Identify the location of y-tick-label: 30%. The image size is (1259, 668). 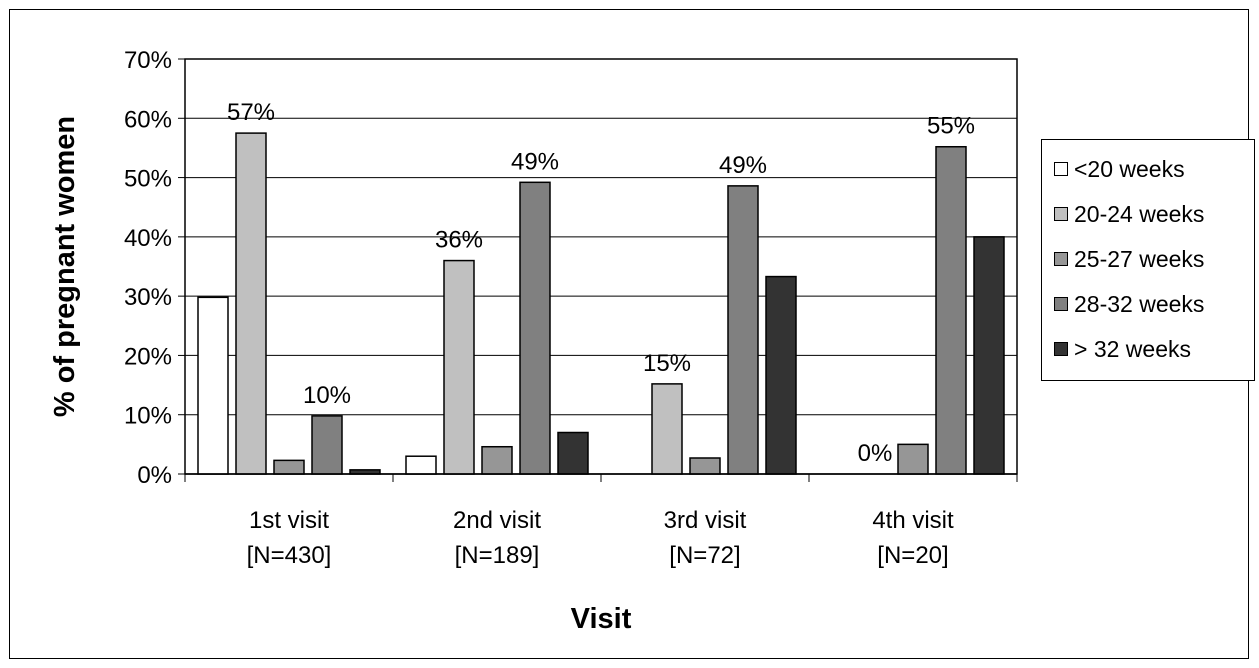
(148, 297).